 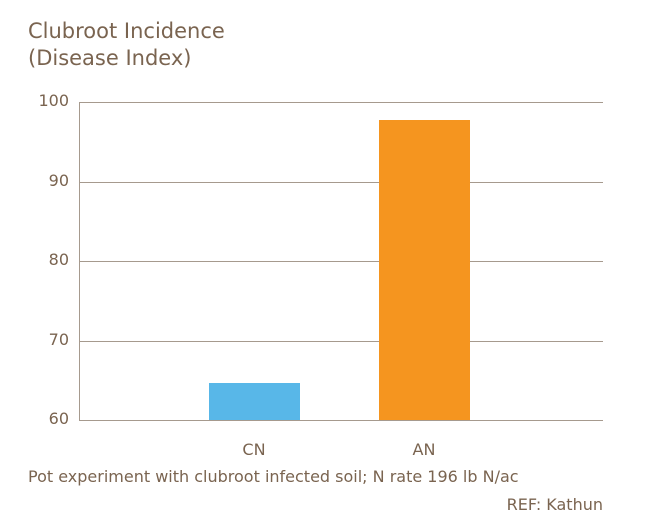 I want to click on y-tick-label: 100, so click(x=53, y=100).